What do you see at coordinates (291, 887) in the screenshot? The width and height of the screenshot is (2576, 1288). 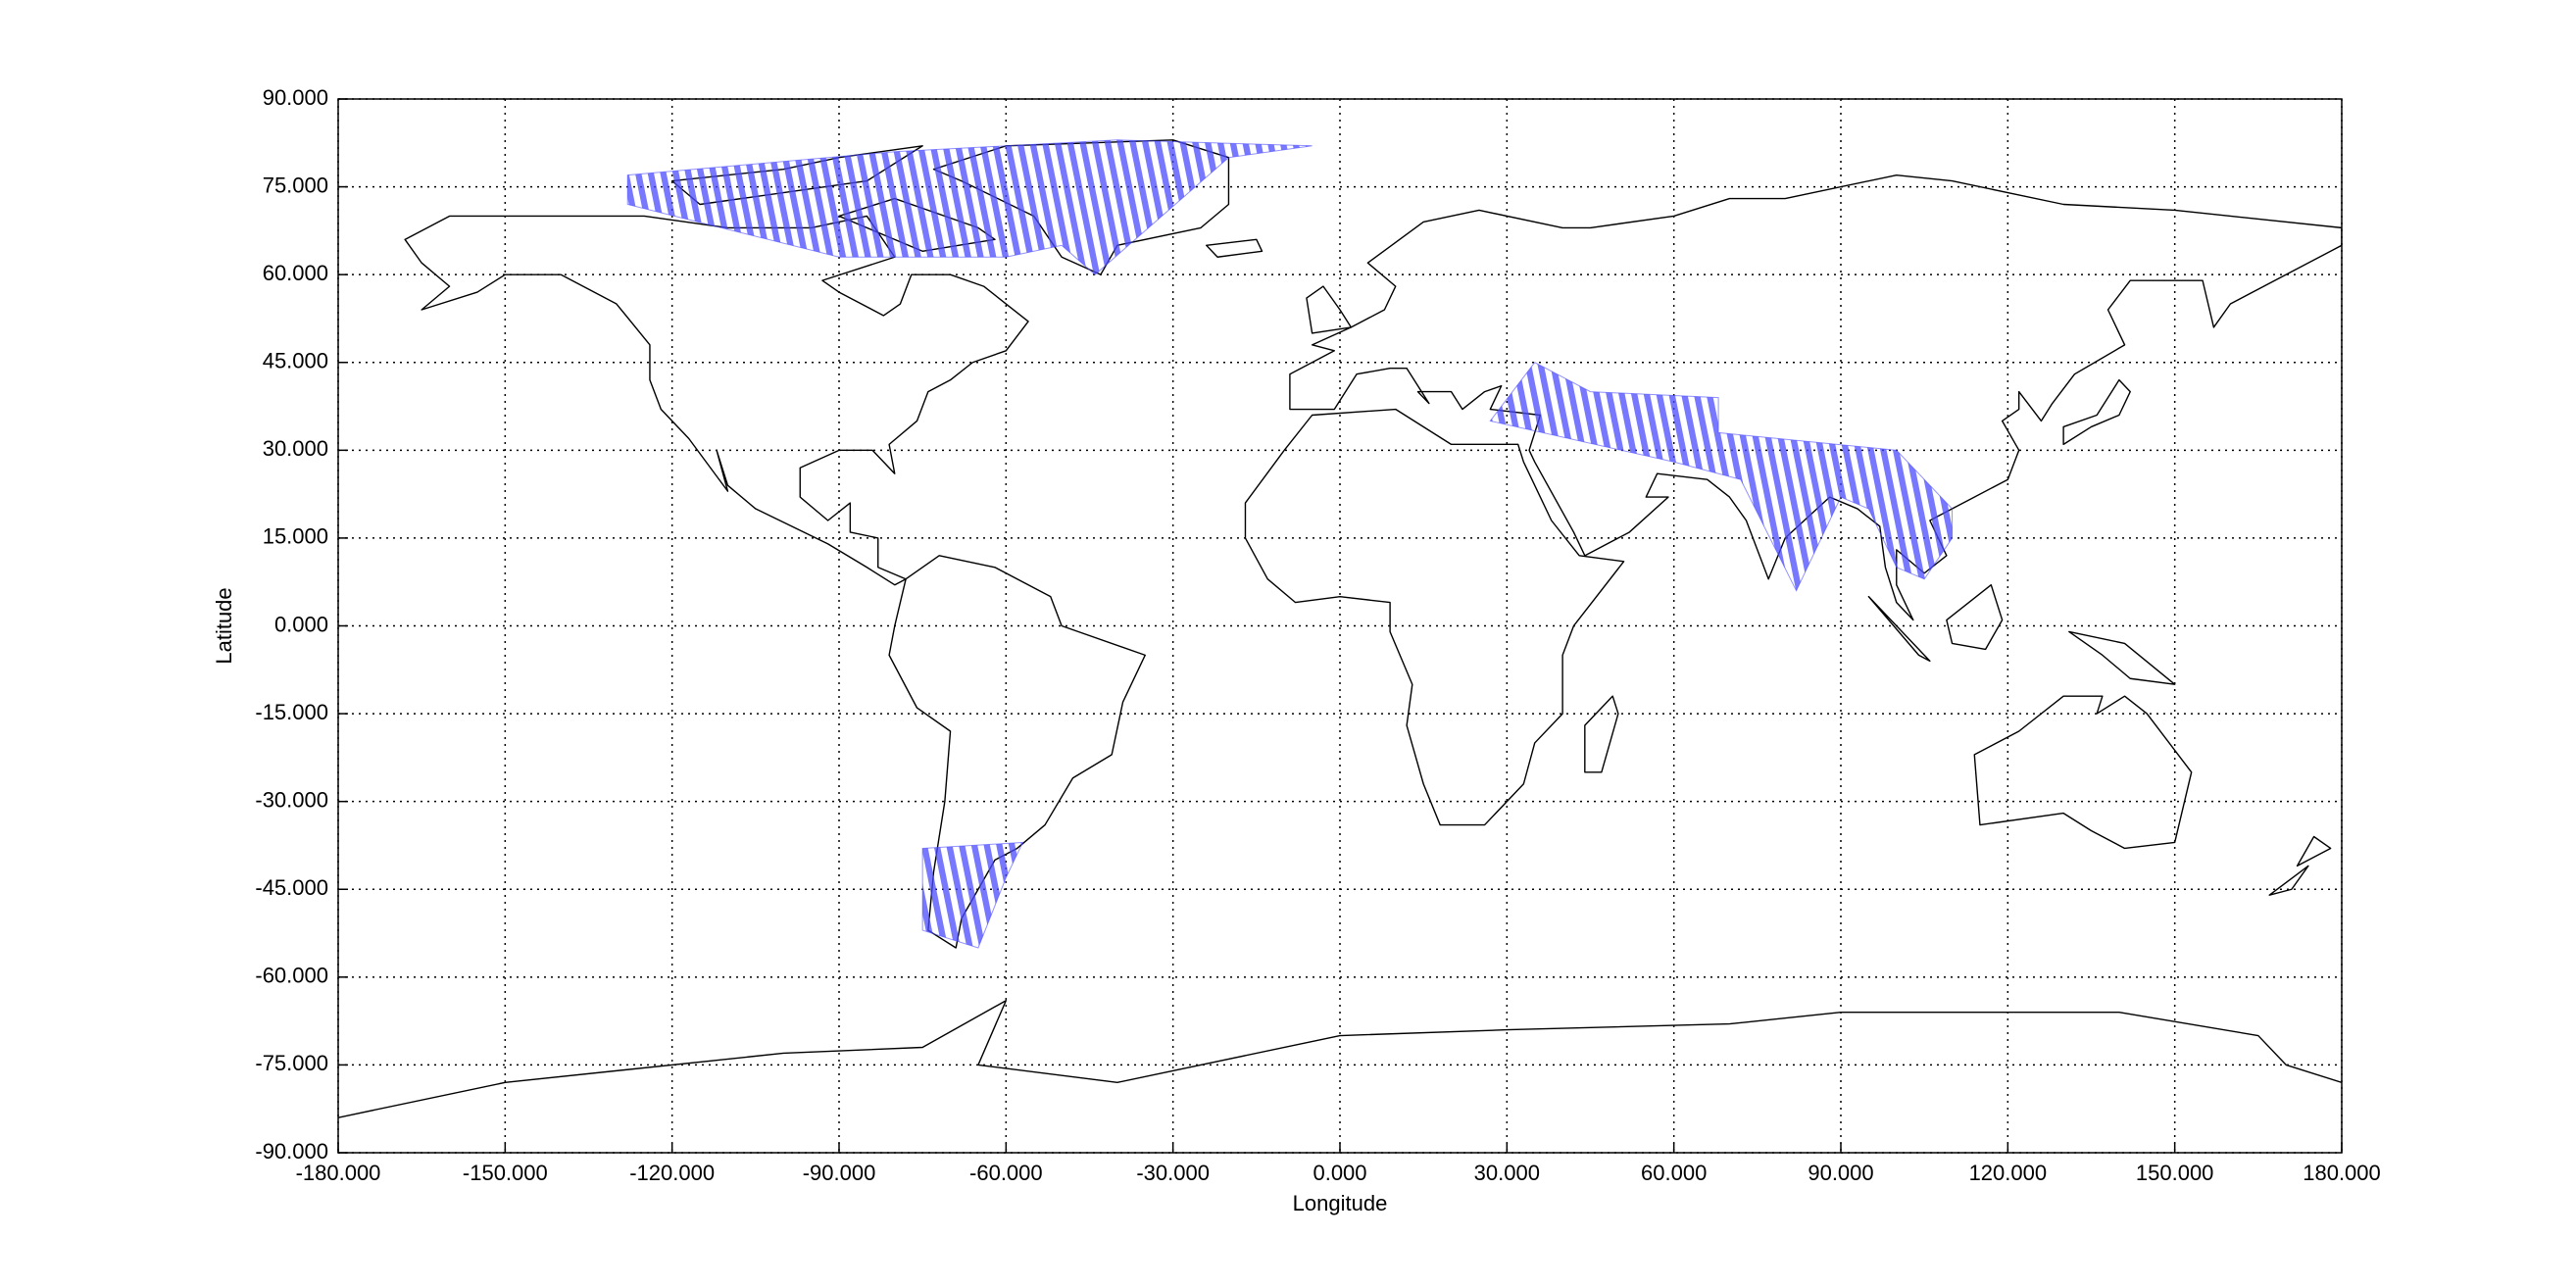 I see `y-tick-label: -45.000` at bounding box center [291, 887].